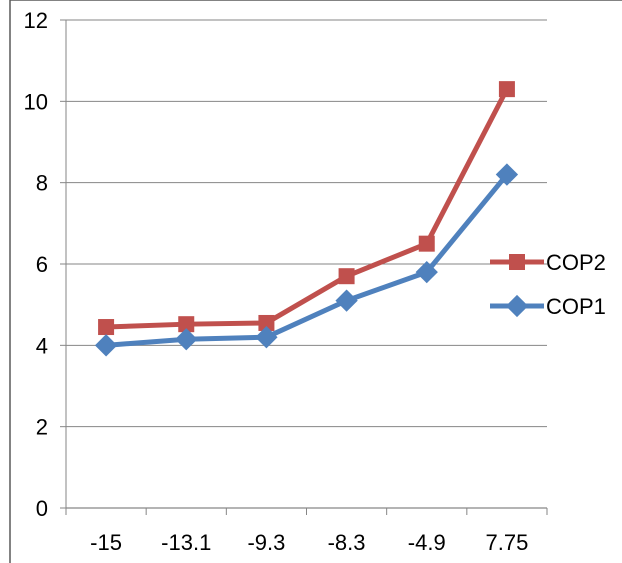  What do you see at coordinates (576, 262) in the screenshot?
I see `legend-label: COP2` at bounding box center [576, 262].